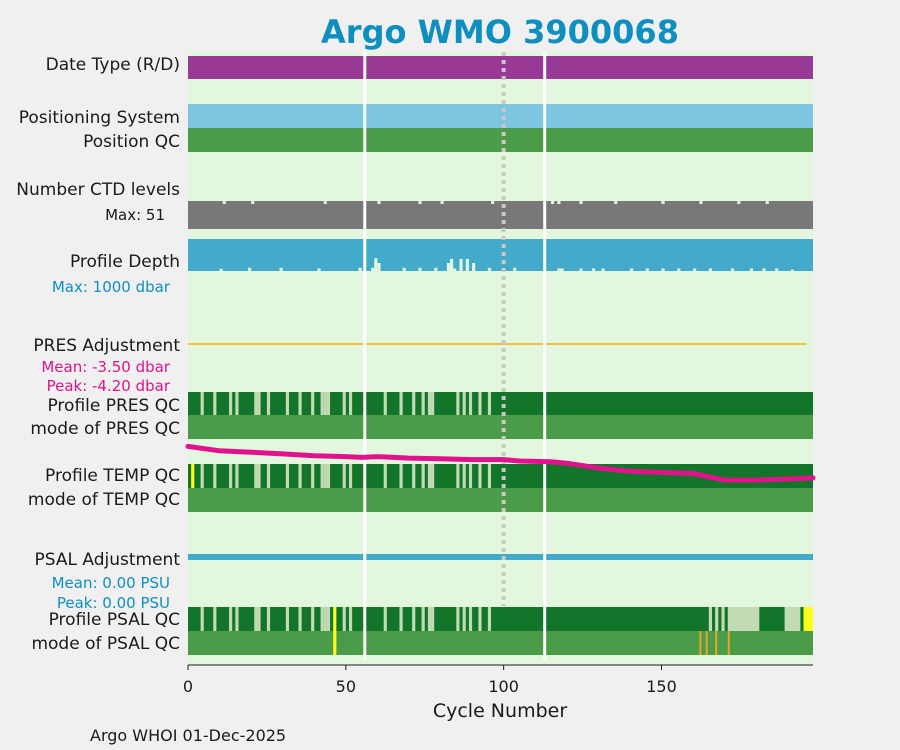 The image size is (900, 750). I want to click on psal-qc-band, so click(500, 619).